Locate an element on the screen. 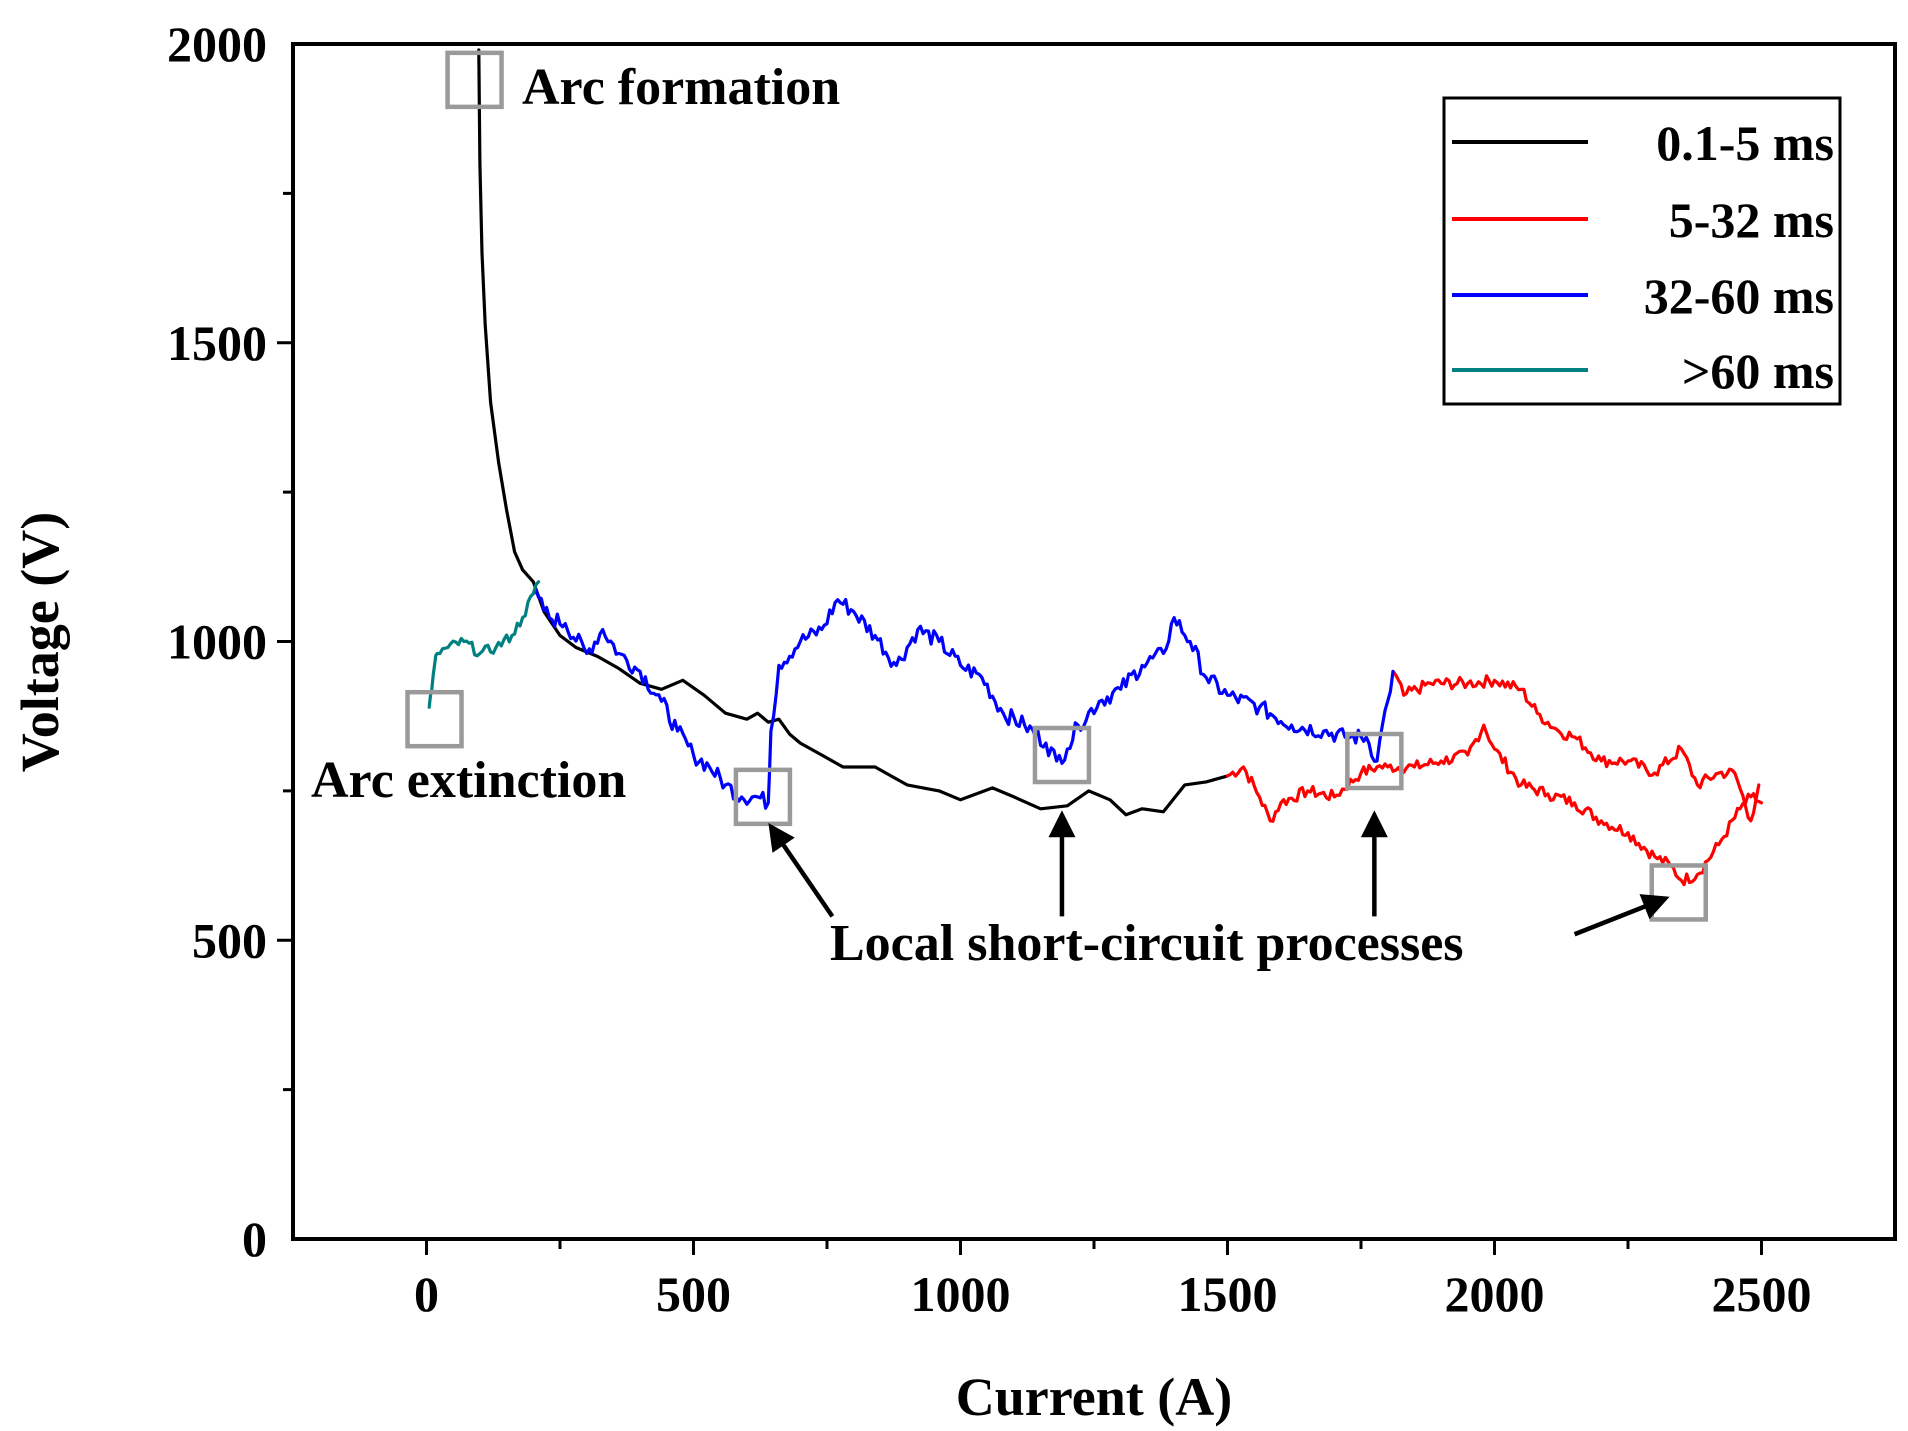  legend: 0.1-5 ms 5-32 ms 32-60 ms >60 ms is located at coordinates (1642, 251).